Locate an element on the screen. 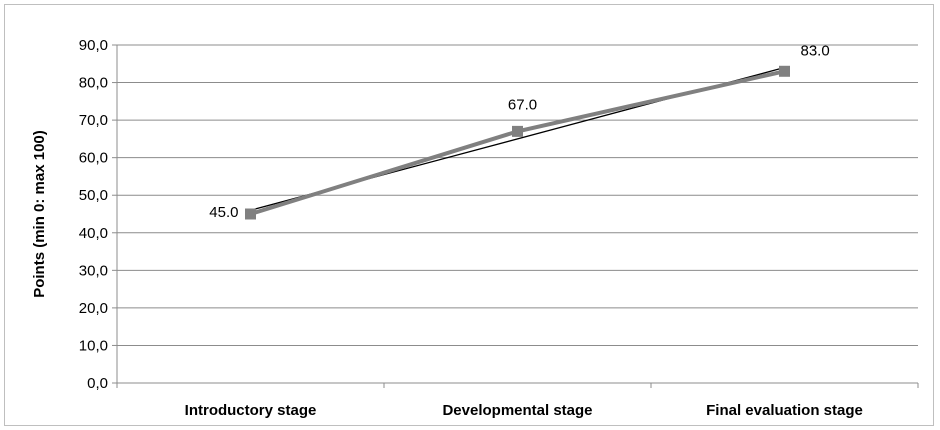 The height and width of the screenshot is (430, 940). x-tick-label: Developmental stage is located at coordinates (517, 410).